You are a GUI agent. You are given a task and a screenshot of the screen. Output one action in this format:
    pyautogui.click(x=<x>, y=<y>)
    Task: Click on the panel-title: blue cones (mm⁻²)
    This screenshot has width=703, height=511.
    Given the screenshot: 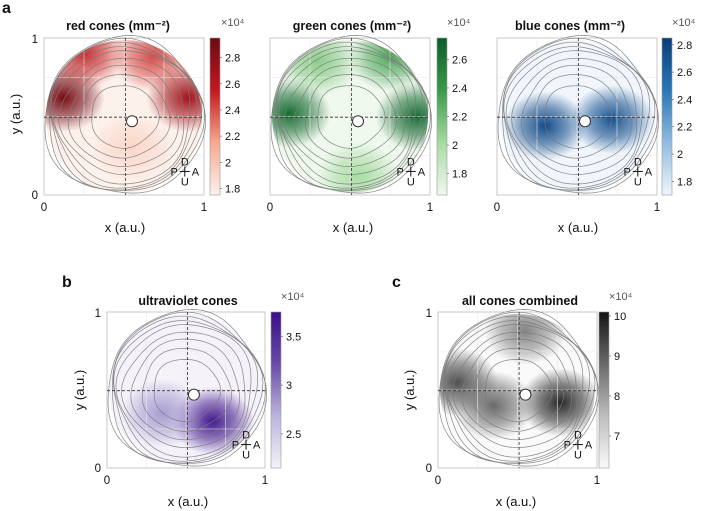 What is the action you would take?
    pyautogui.click(x=570, y=26)
    